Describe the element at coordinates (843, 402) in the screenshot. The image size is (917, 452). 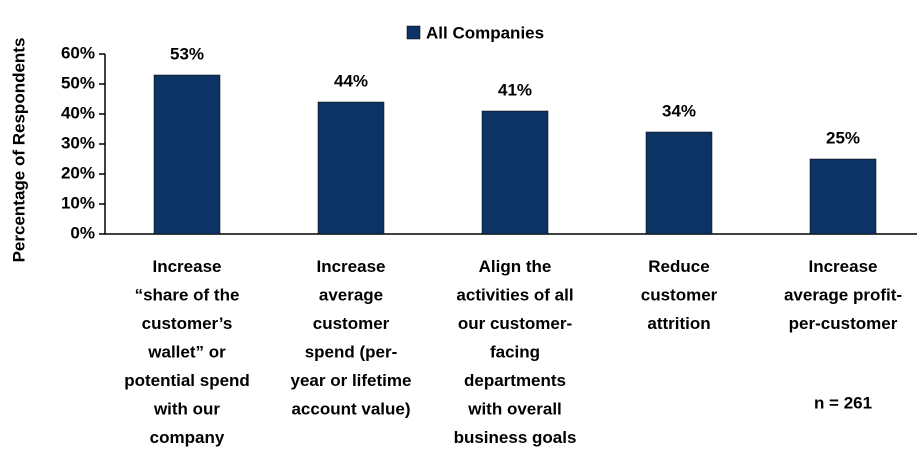
I see `annotation: n = 261` at that location.